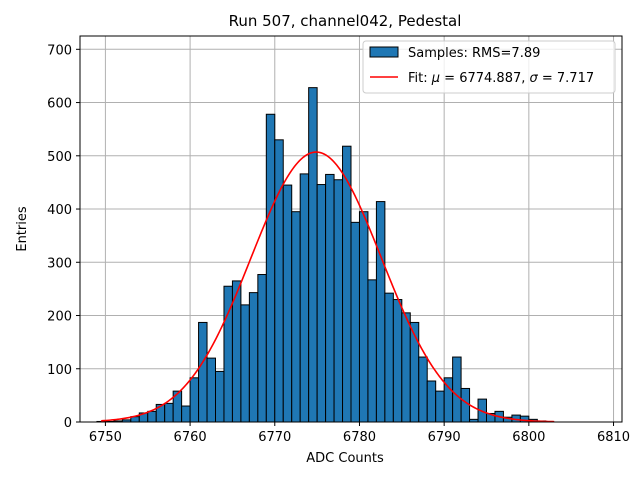  What do you see at coordinates (345, 21) in the screenshot?
I see `chart-title: Run 507, channel042, Pedestal` at bounding box center [345, 21].